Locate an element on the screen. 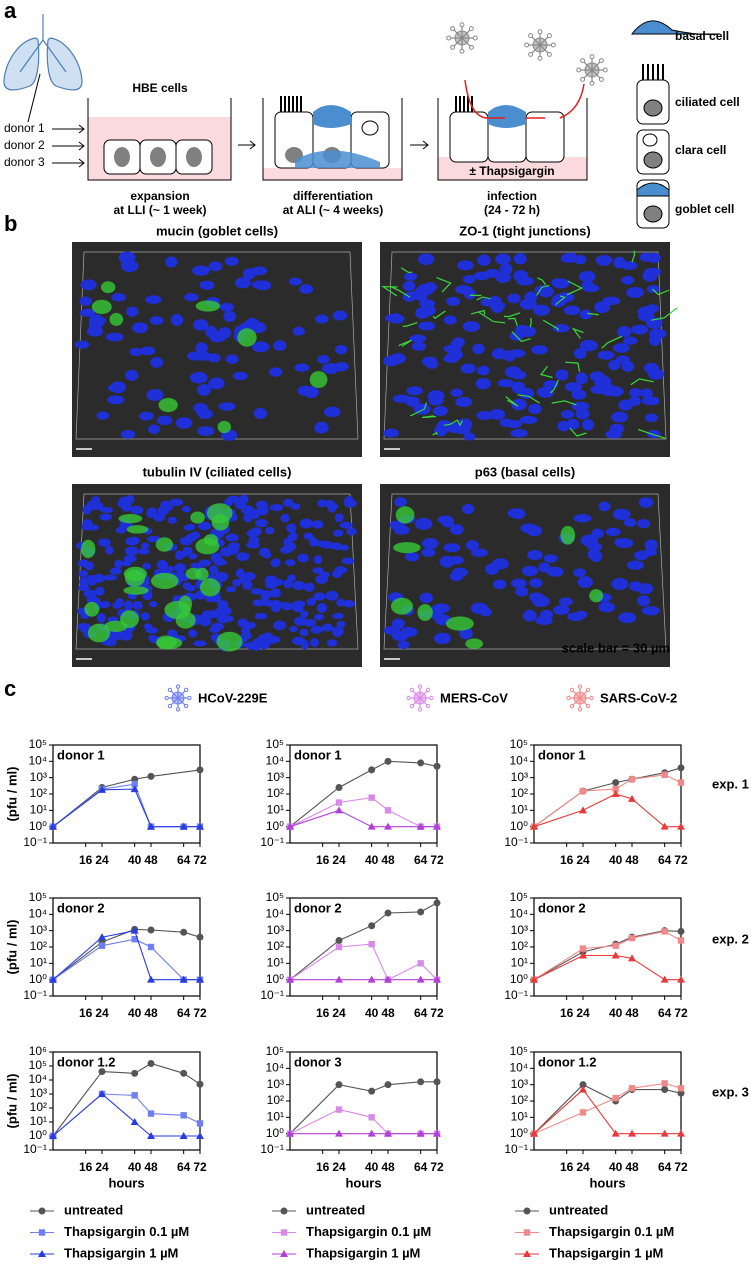  panel-label: b is located at coordinates (10, 223).